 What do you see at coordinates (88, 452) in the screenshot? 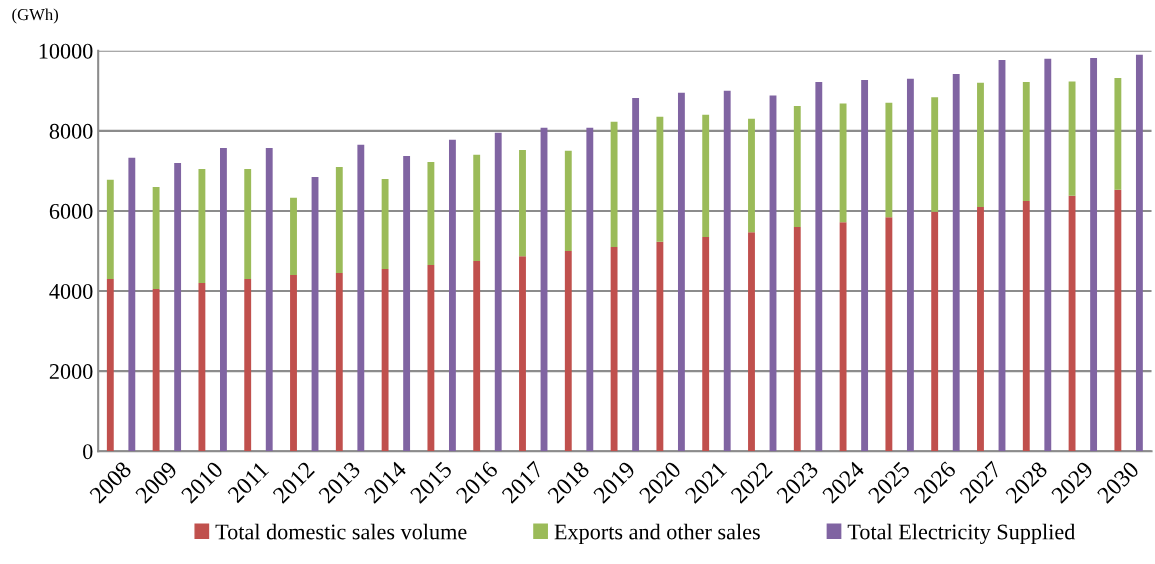
I see `y-tick-label: 0` at bounding box center [88, 452].